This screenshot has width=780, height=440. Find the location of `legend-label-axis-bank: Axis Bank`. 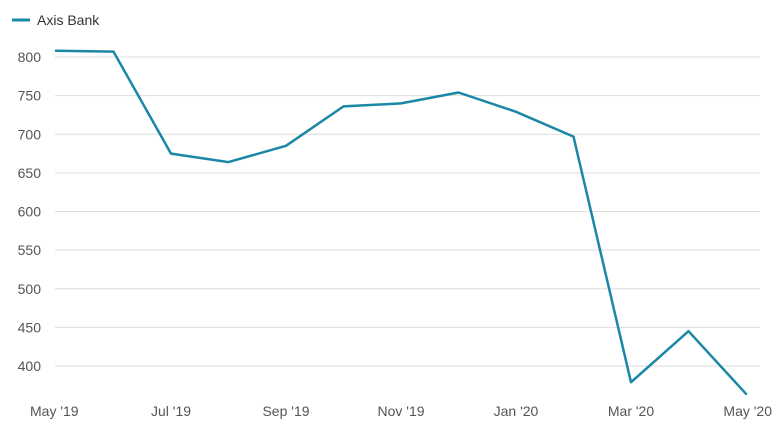

legend-label-axis-bank: Axis Bank is located at coordinates (68, 20).